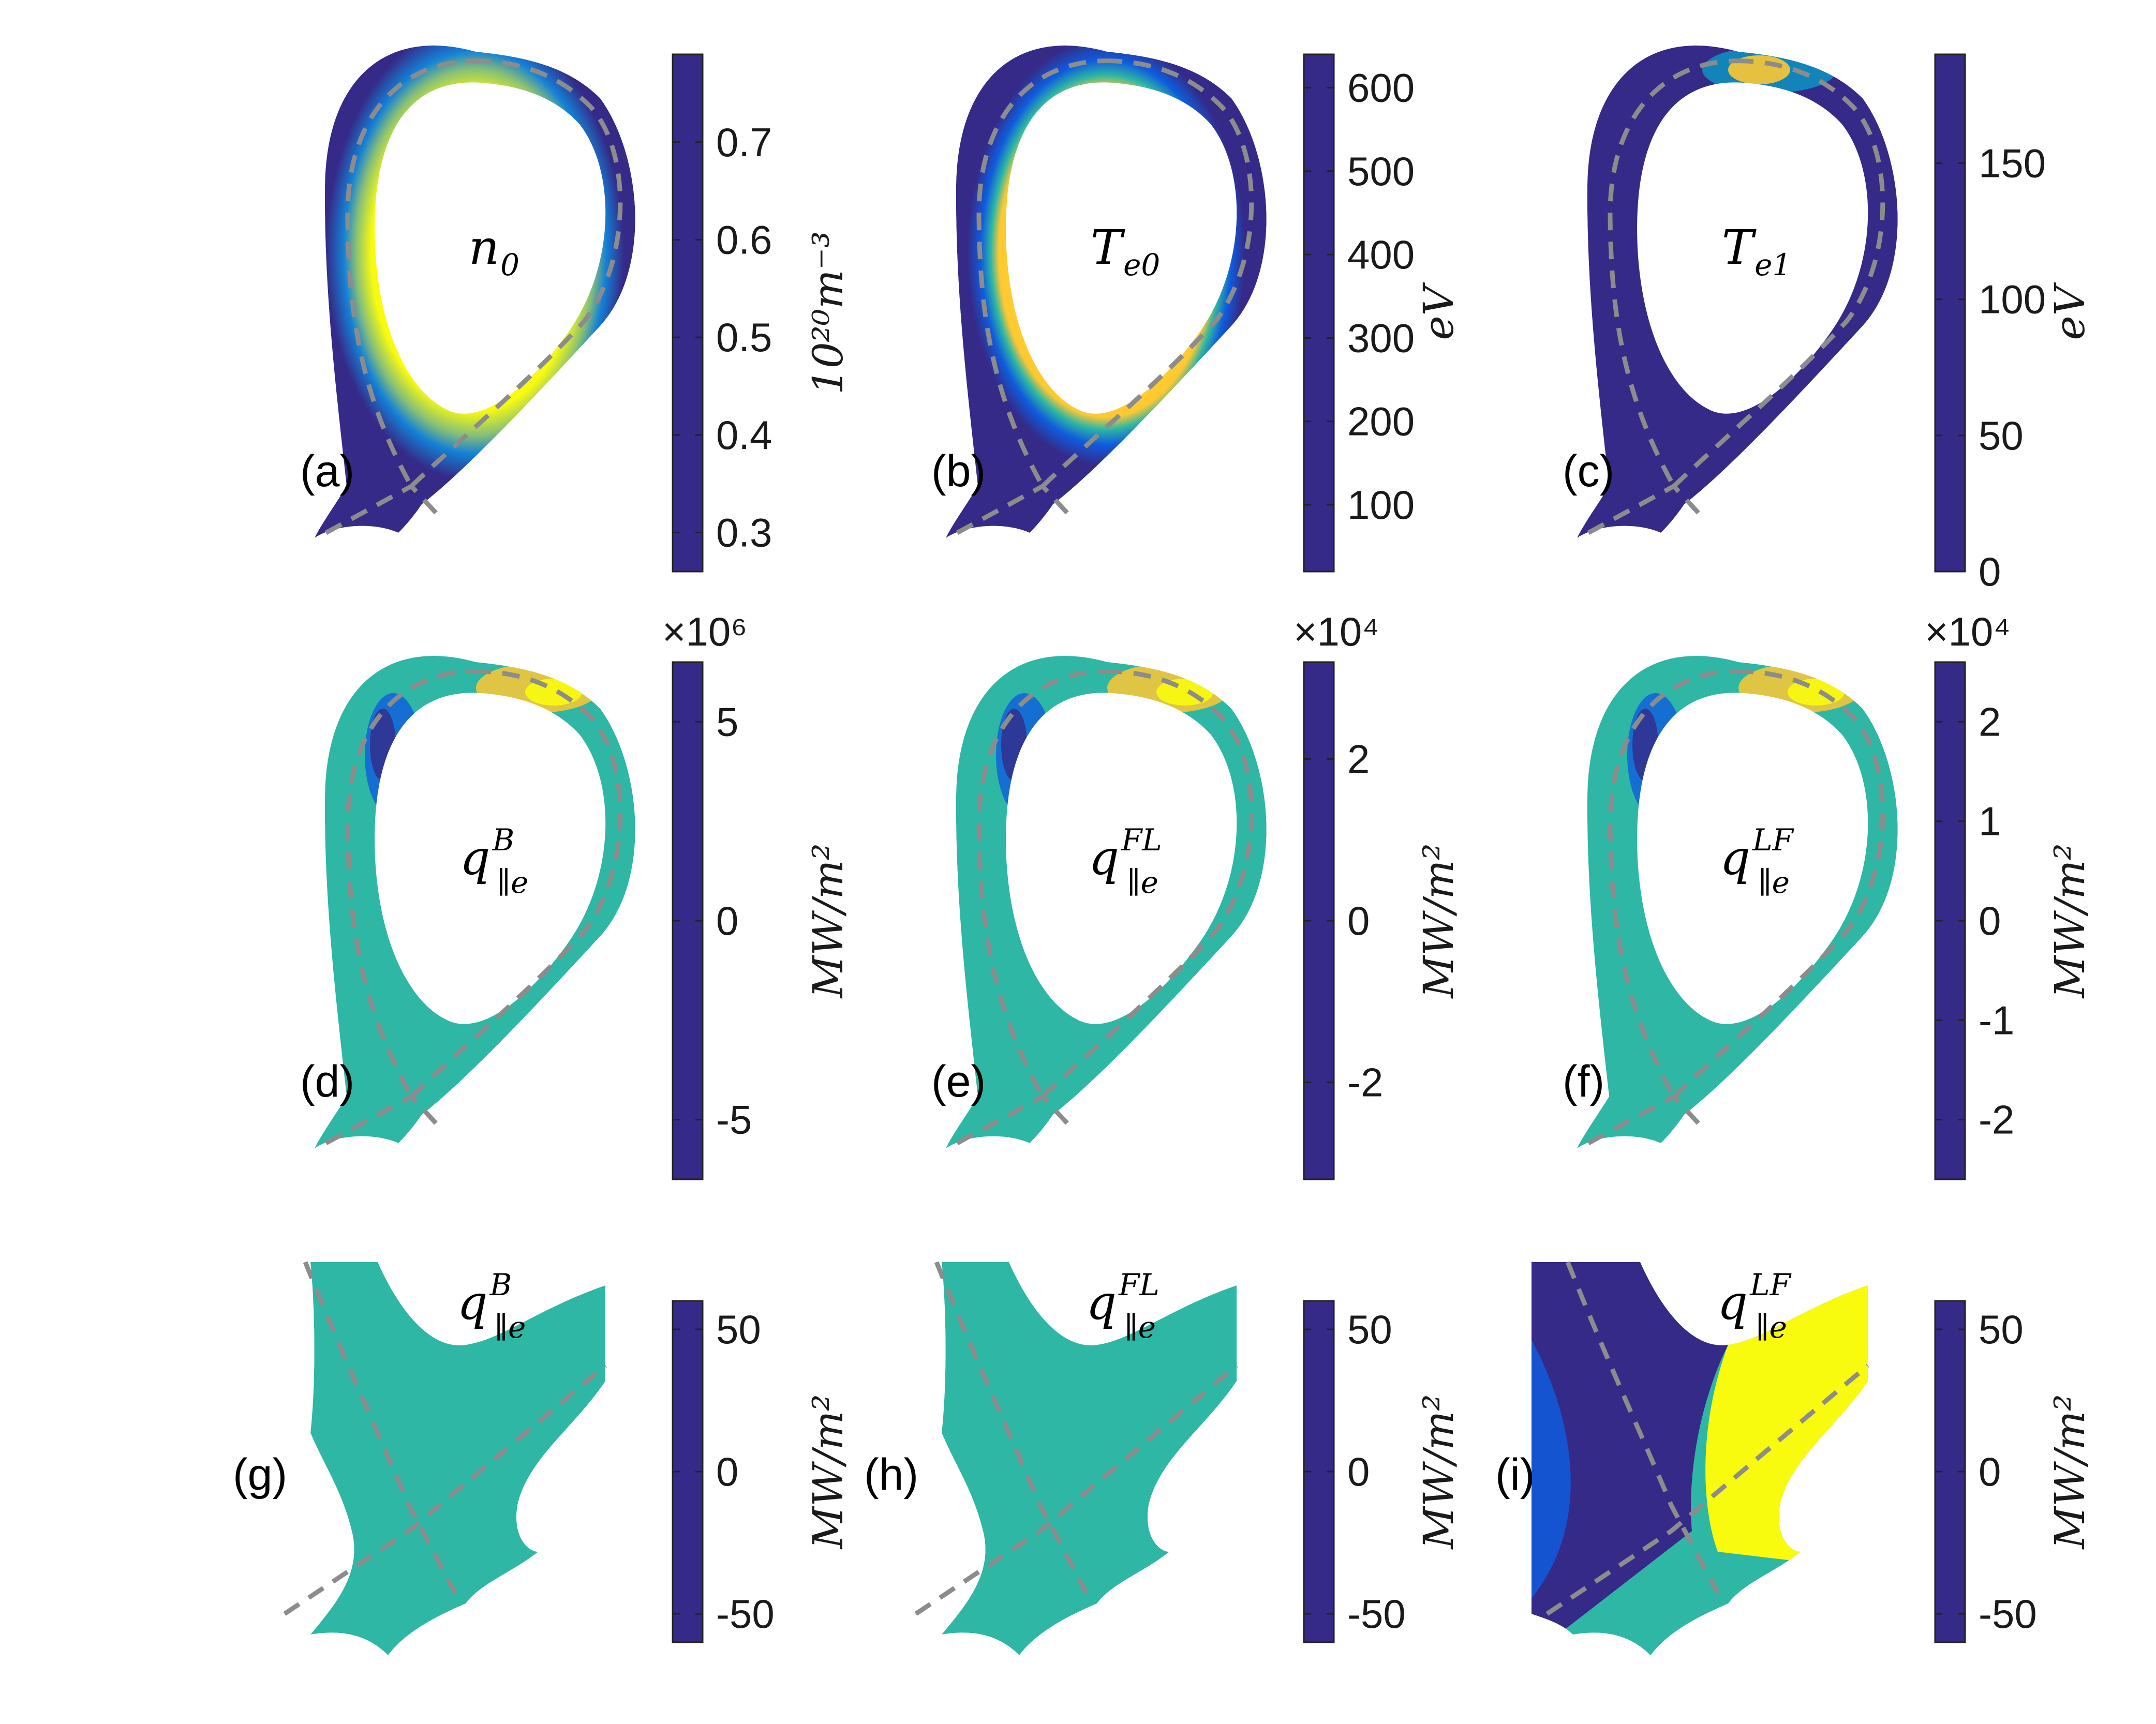  Describe the element at coordinates (744, 240) in the screenshot. I see `colorbar-tick-label: 0.6` at that location.